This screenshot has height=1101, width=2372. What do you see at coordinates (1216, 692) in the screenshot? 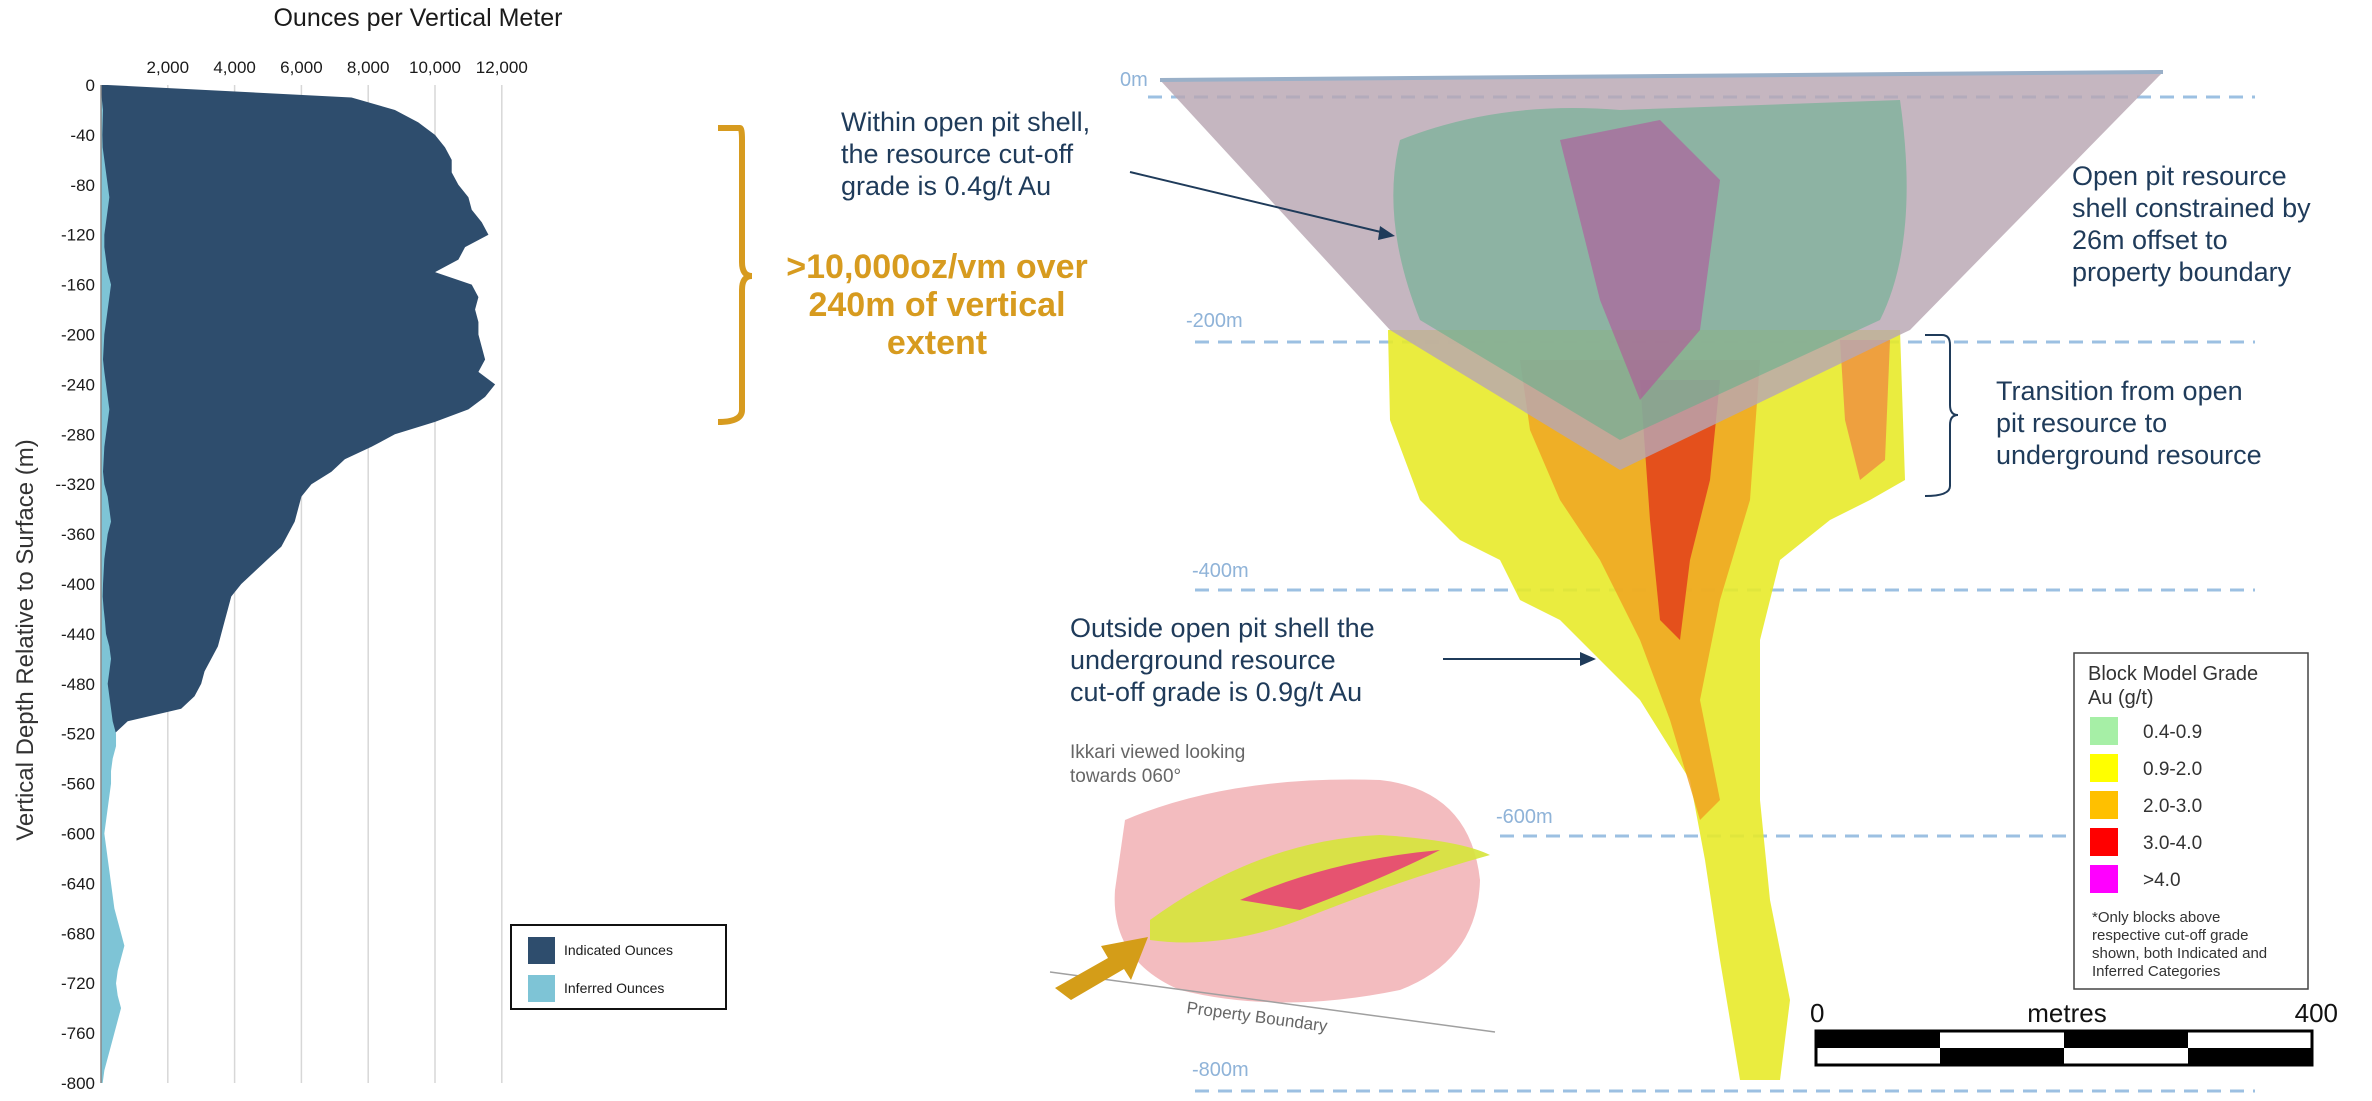
I see `note-outside-line-3: cut-off grade is 0.9g/t Au` at bounding box center [1216, 692].